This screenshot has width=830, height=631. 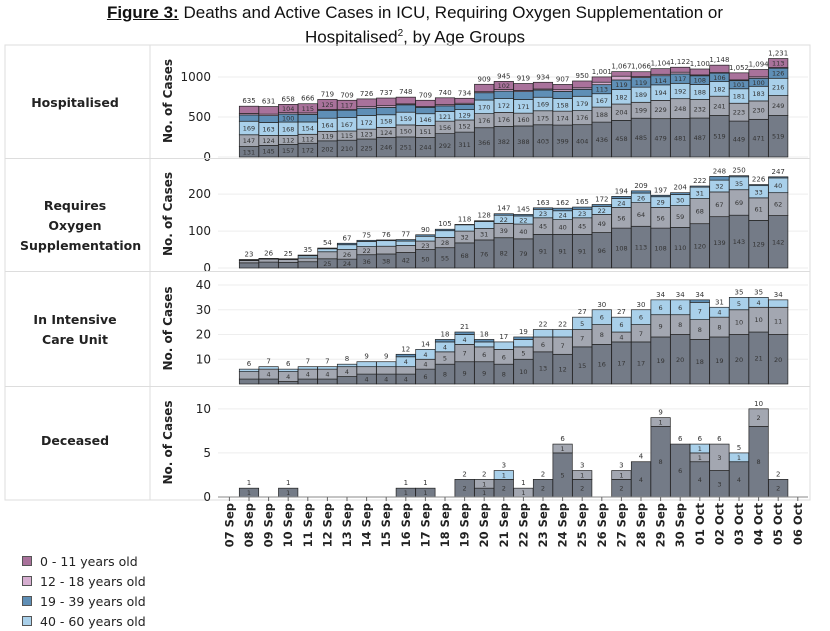 I want to click on total-label: 6, so click(x=562, y=439).